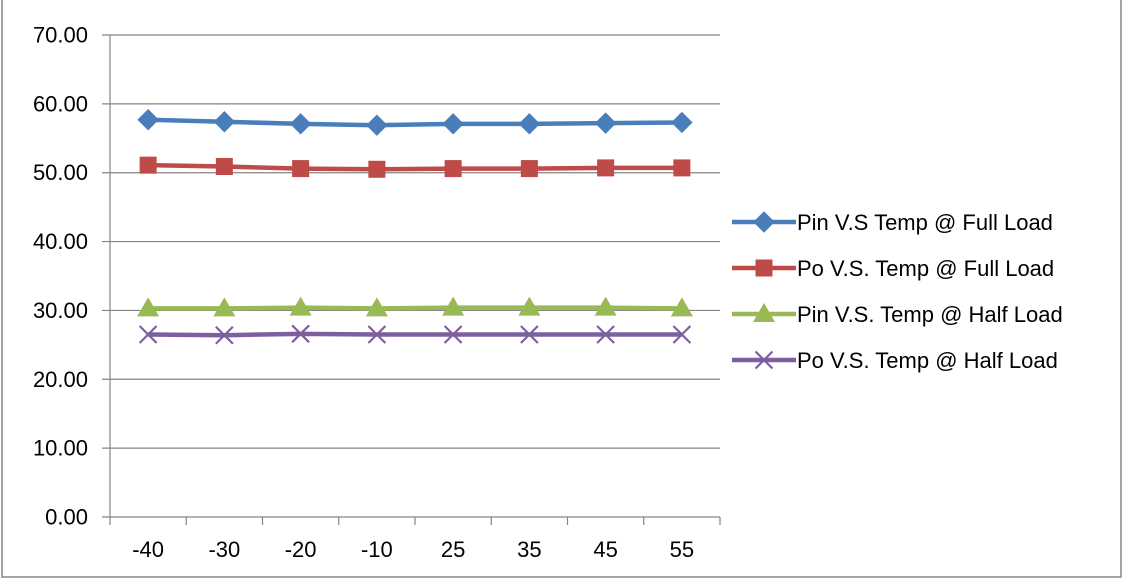 Image resolution: width=1123 pixels, height=579 pixels. What do you see at coordinates (66, 517) in the screenshot?
I see `y-tick-label: 0.00` at bounding box center [66, 517].